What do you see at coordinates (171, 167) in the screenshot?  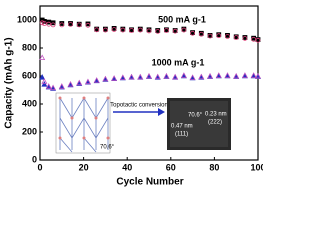 I see `x-tick-label: 60` at bounding box center [171, 167].